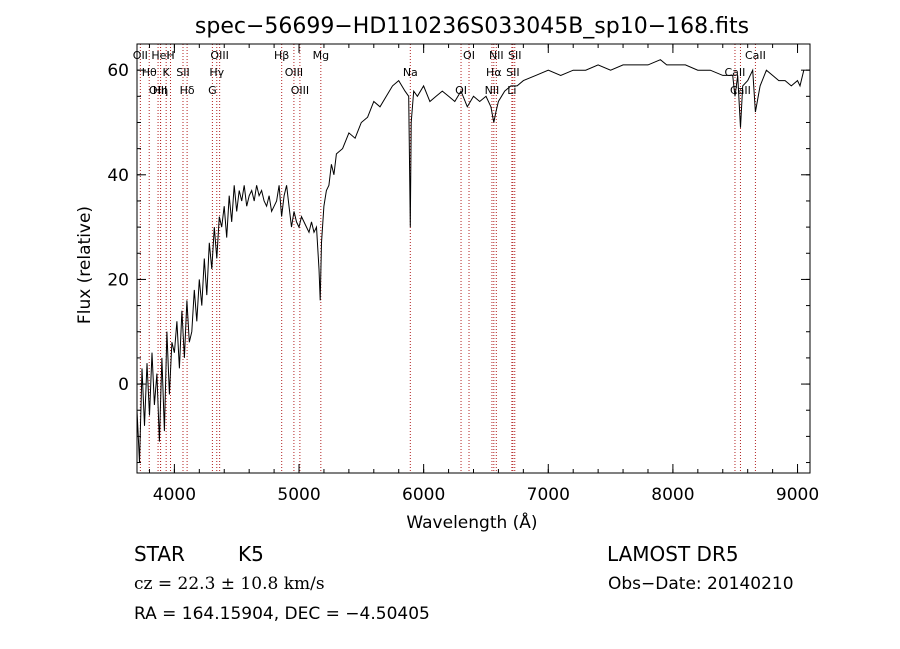  I want to click on y-axis-label: Flux (relative), so click(85, 265).